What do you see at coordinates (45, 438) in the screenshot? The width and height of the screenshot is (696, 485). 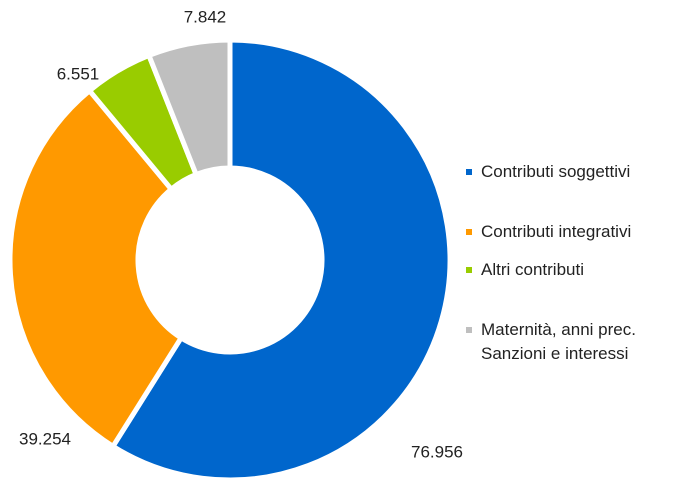 I see `data-label: 39.254` at bounding box center [45, 438].